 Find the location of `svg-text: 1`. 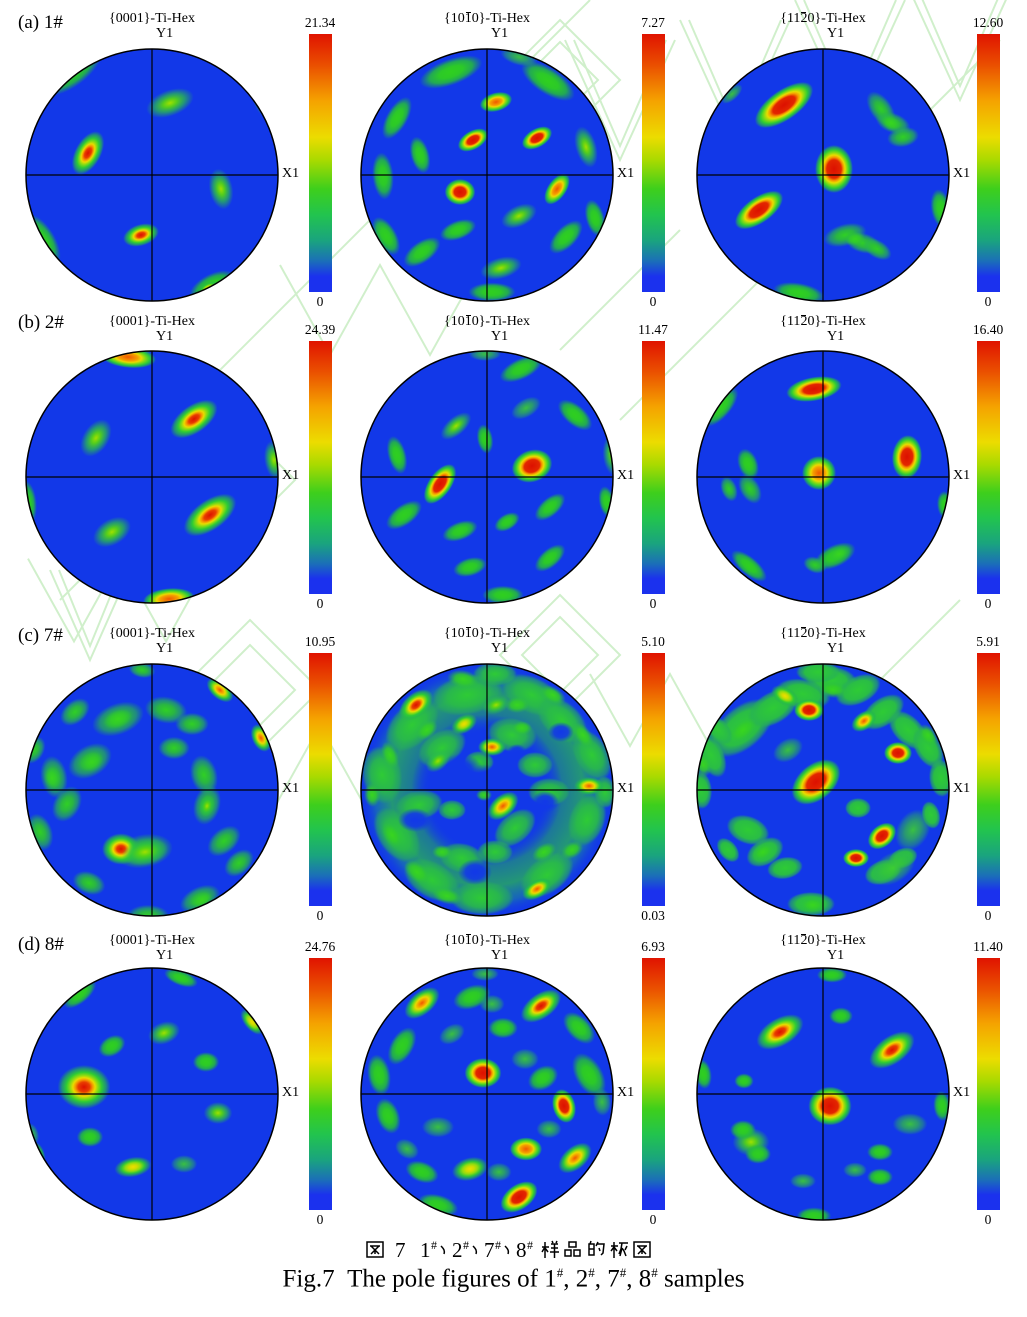

svg-text: 1 is located at coordinates (425, 1250).